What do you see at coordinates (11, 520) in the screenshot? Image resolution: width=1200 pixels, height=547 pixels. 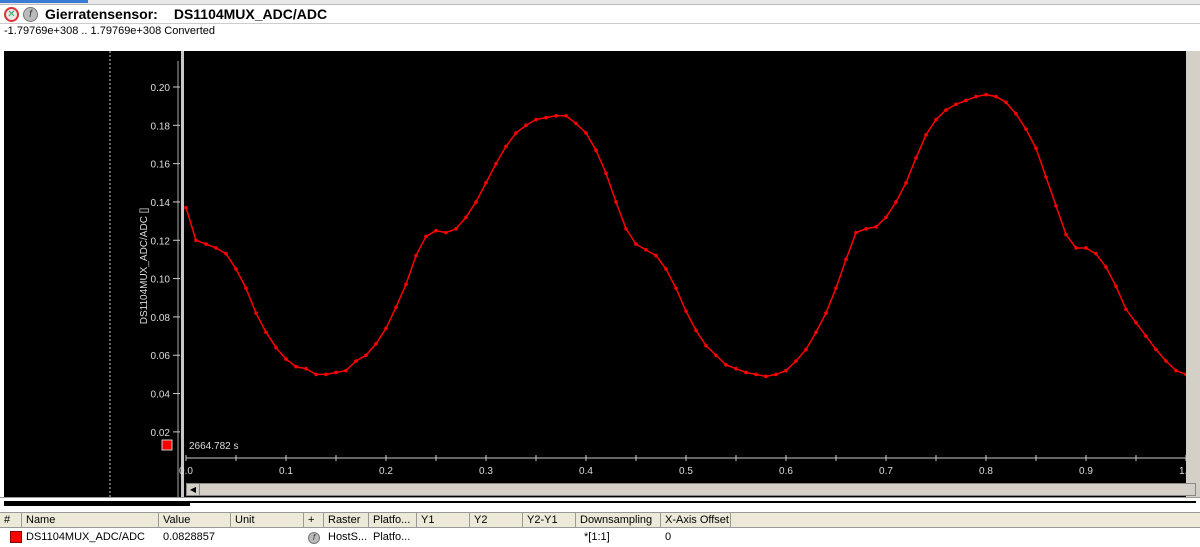 I see `column-header: #` at bounding box center [11, 520].